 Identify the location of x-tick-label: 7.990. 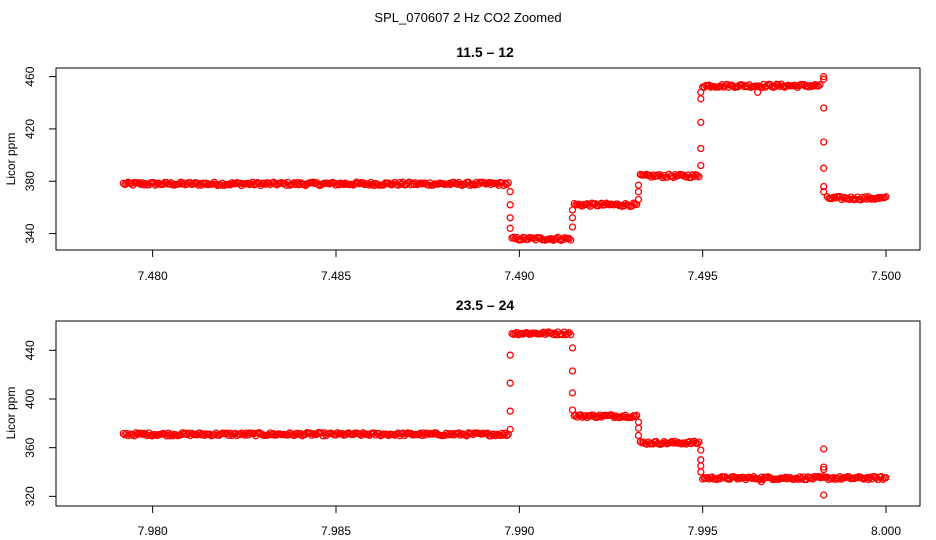
(519, 531).